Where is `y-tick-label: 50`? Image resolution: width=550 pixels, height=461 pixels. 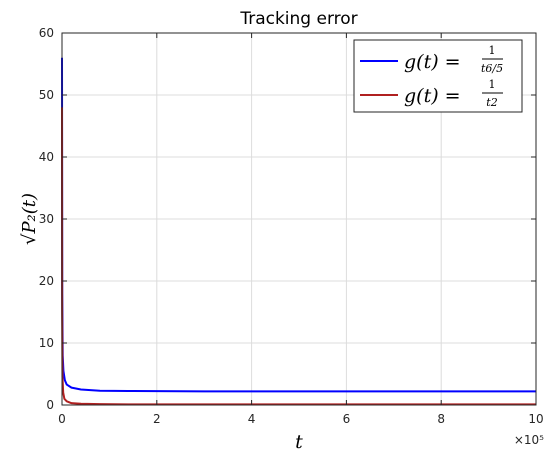 y-tick-label: 50 is located at coordinates (46, 95).